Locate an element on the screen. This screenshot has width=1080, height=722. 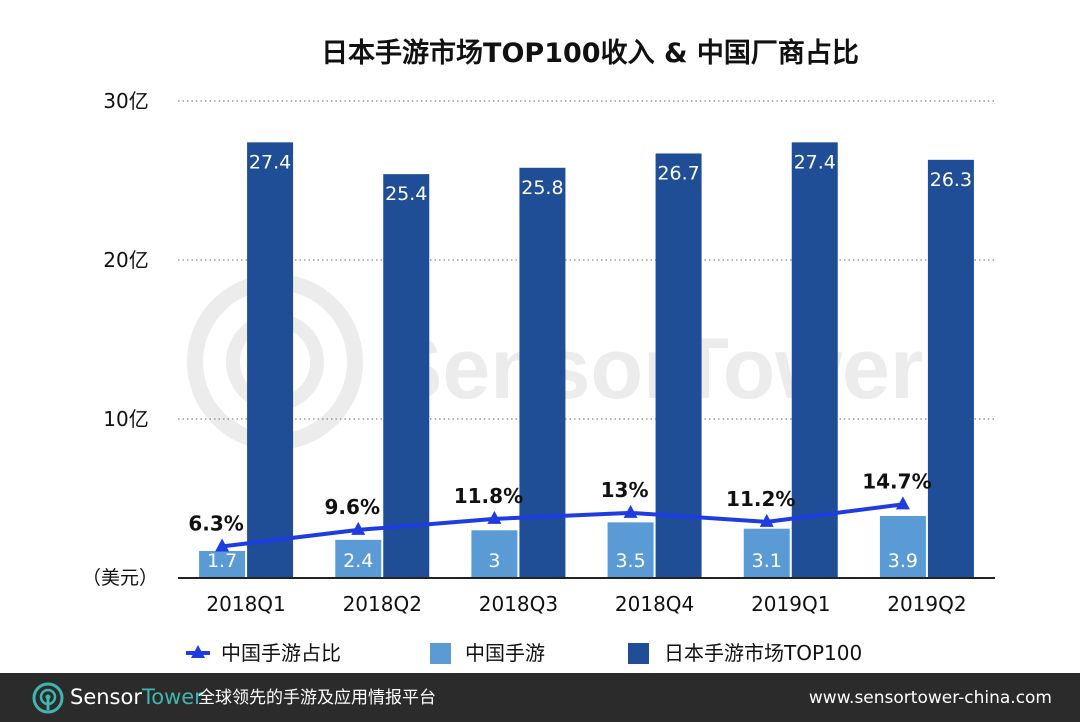
footer-brand: SensorTower is located at coordinates (136, 697).